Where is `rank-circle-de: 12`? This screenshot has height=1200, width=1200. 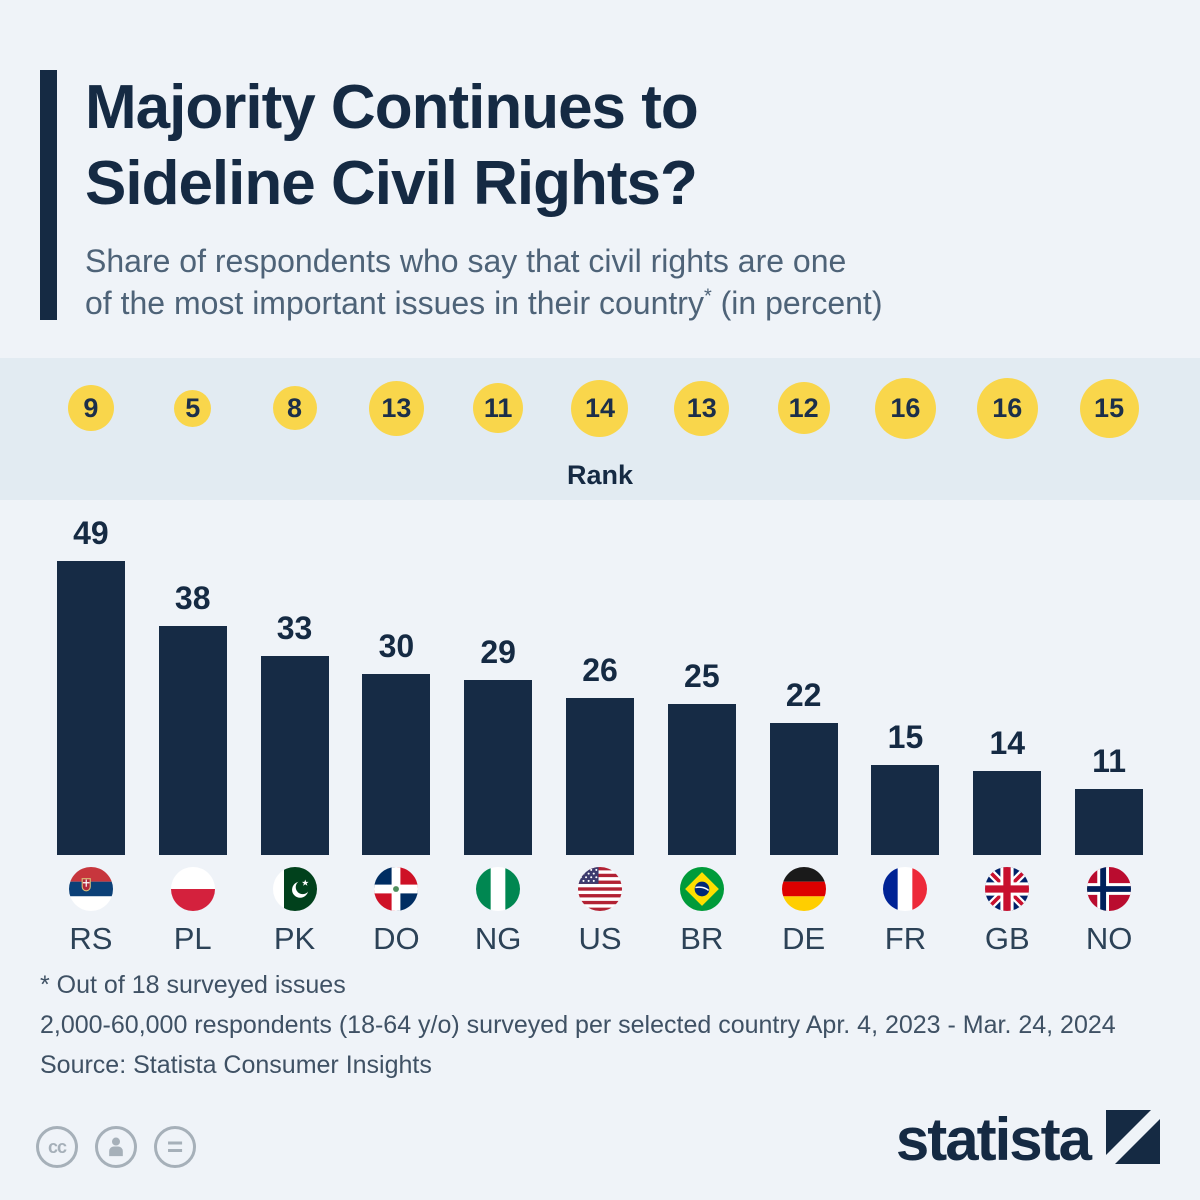
rank-circle-de: 12 is located at coordinates (803, 408).